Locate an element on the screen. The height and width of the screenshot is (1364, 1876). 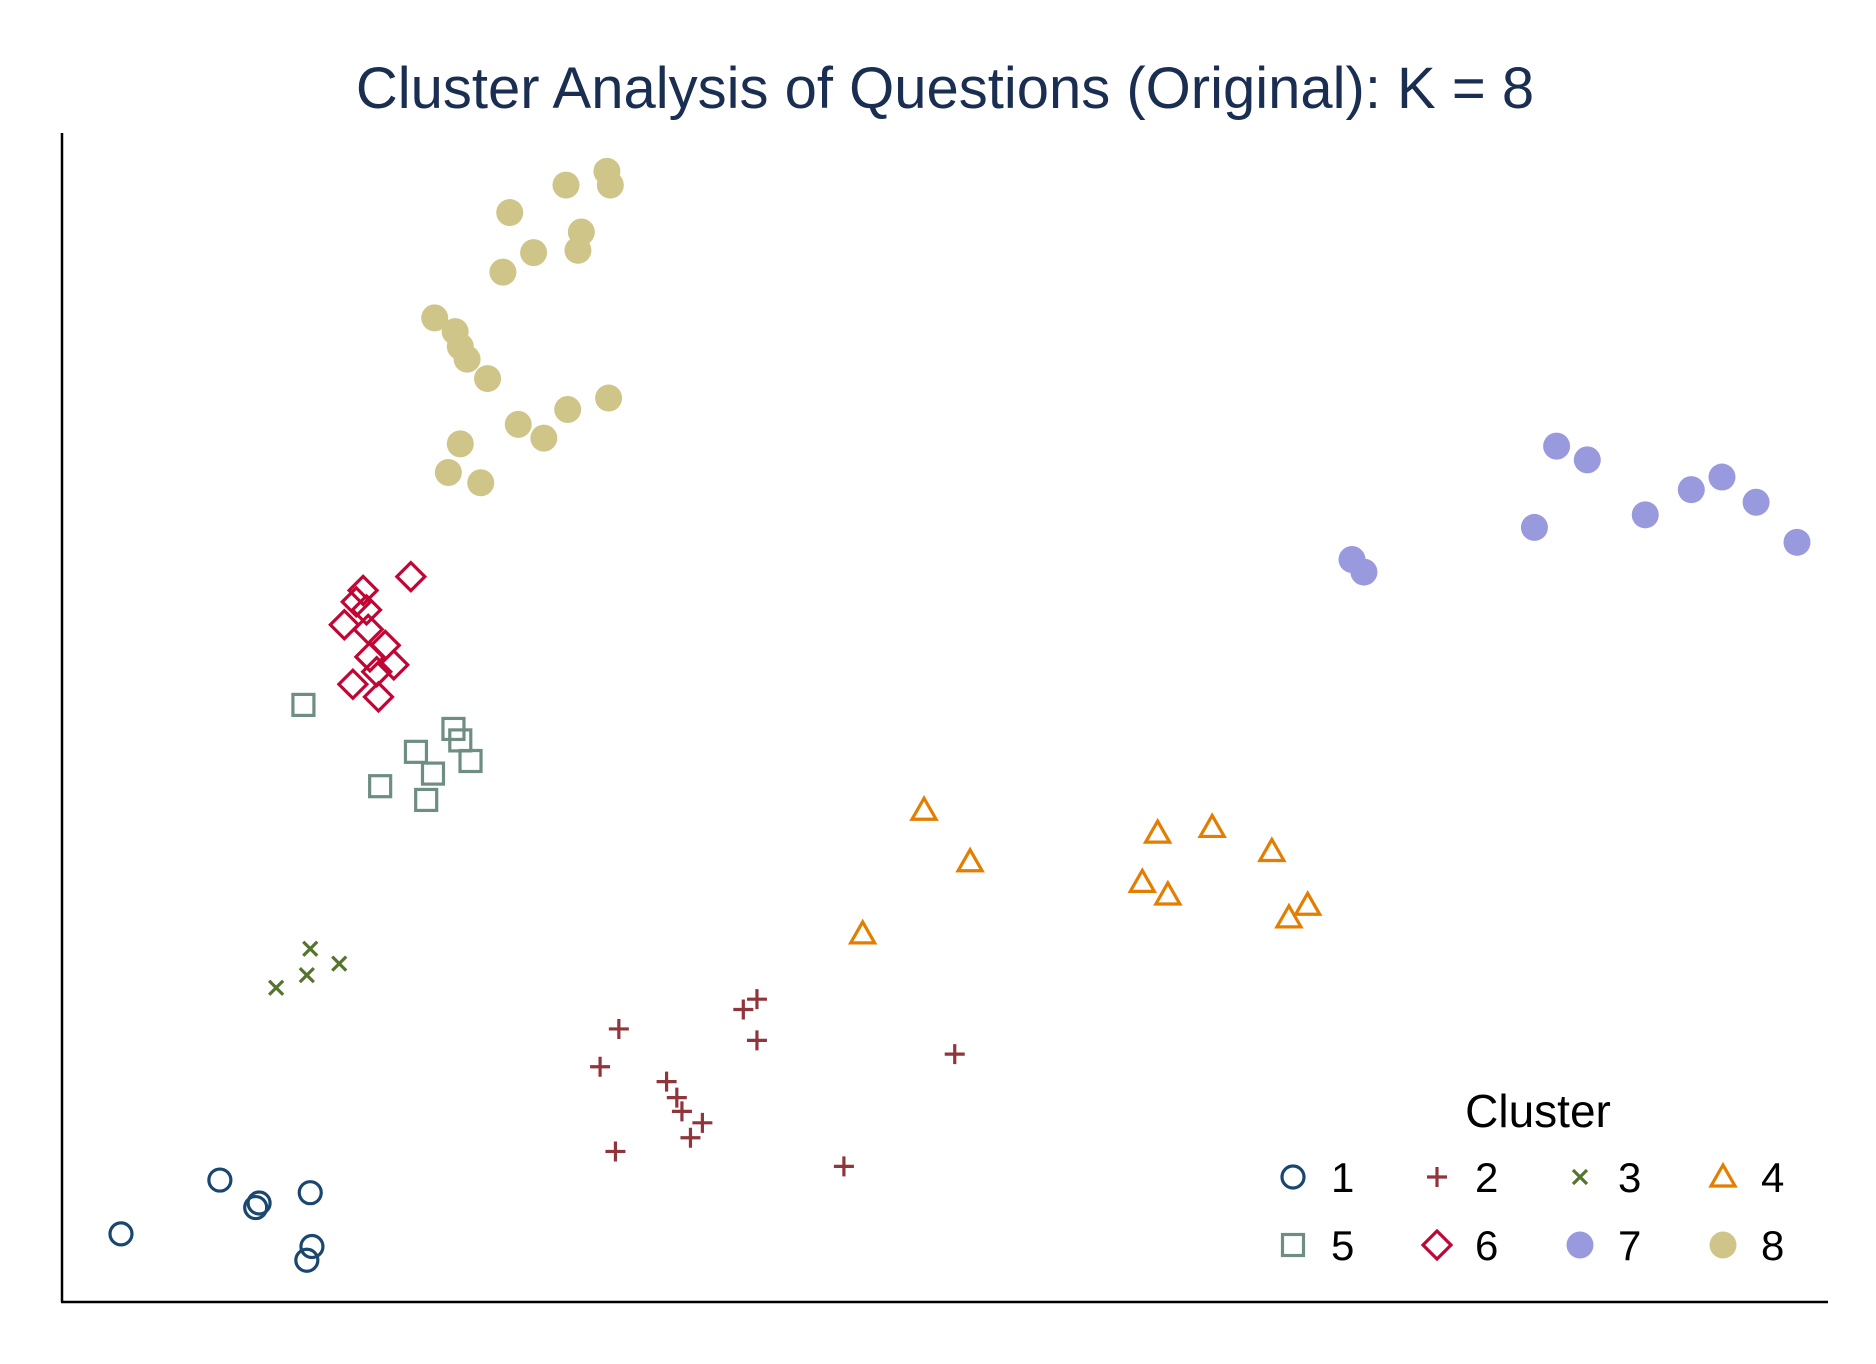
legend-label-cluster-2: 2 is located at coordinates (1486, 1177).